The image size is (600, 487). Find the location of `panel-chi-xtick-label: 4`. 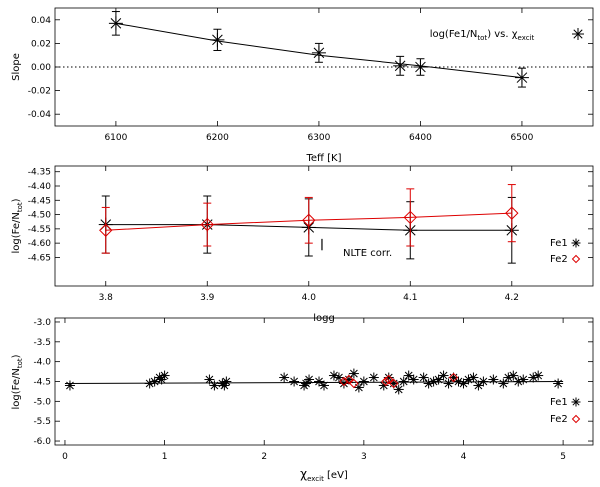

panel-chi-xtick-label: 4 is located at coordinates (464, 457).